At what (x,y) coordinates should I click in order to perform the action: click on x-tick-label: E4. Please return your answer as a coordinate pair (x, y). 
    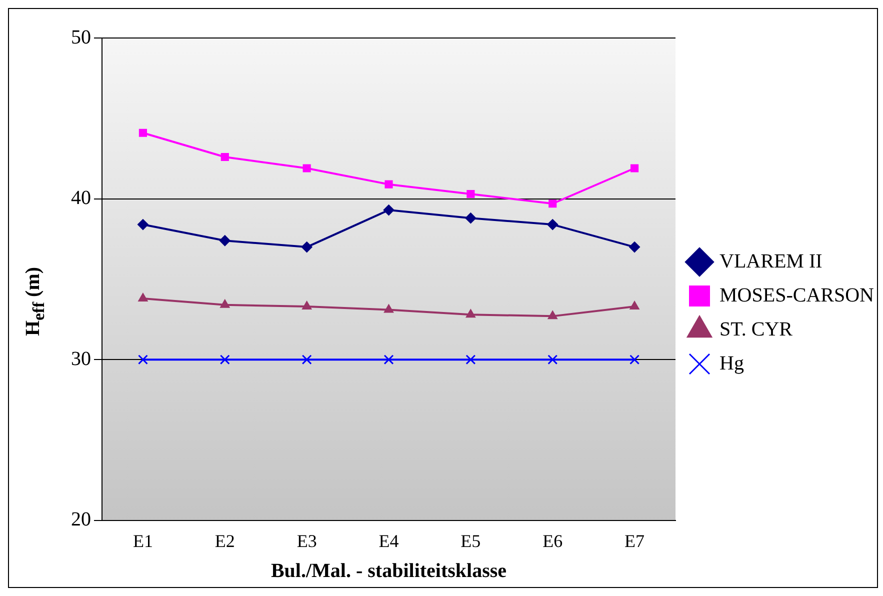
    Looking at the image, I should click on (388, 540).